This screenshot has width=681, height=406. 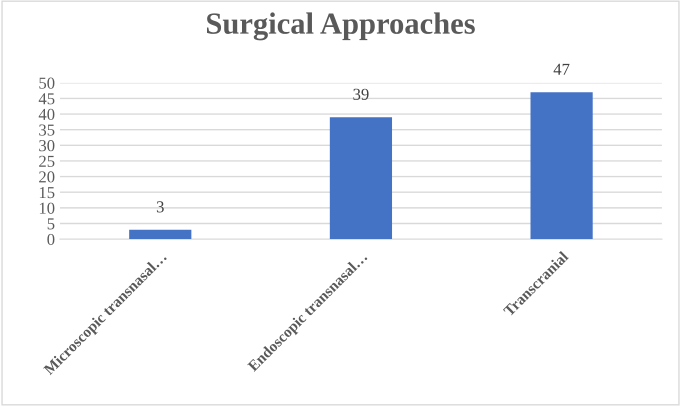 What do you see at coordinates (361, 94) in the screenshot?
I see `data-label: 39` at bounding box center [361, 94].